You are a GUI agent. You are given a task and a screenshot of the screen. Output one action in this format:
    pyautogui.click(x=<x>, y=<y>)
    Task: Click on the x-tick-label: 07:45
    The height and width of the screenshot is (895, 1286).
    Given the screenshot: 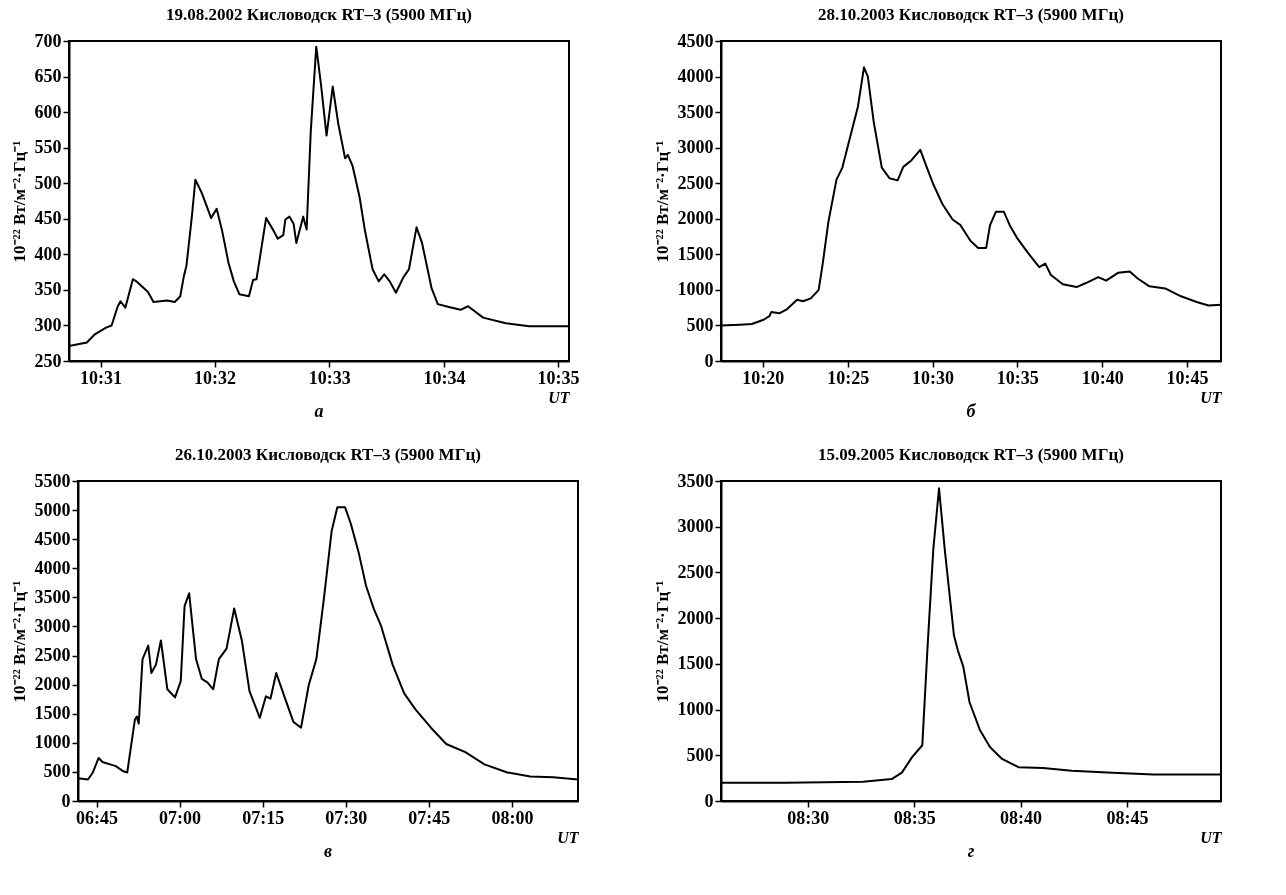 What is the action you would take?
    pyautogui.click(x=429, y=817)
    